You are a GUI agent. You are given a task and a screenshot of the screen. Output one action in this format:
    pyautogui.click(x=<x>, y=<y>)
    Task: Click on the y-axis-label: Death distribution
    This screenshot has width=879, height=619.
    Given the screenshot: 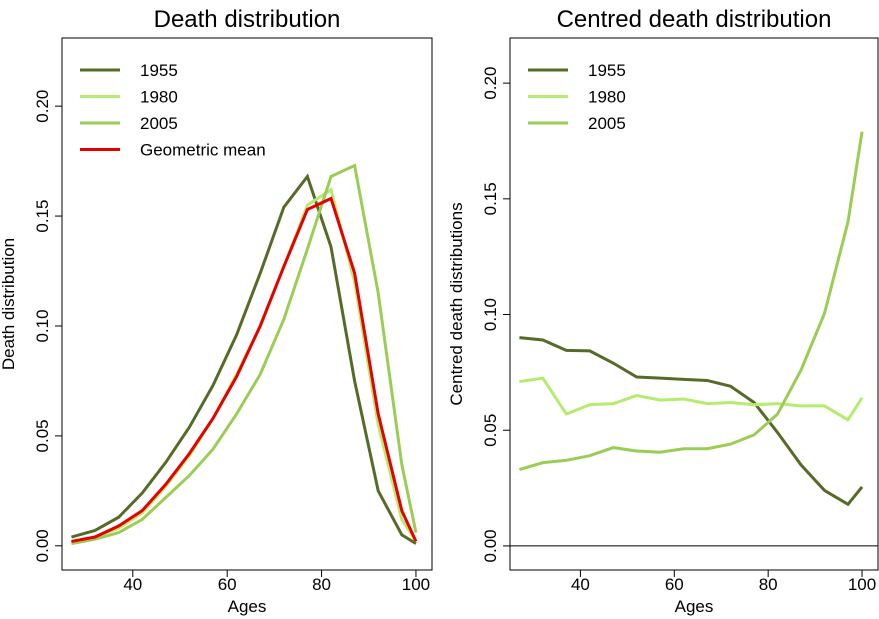 What is the action you would take?
    pyautogui.click(x=9, y=304)
    